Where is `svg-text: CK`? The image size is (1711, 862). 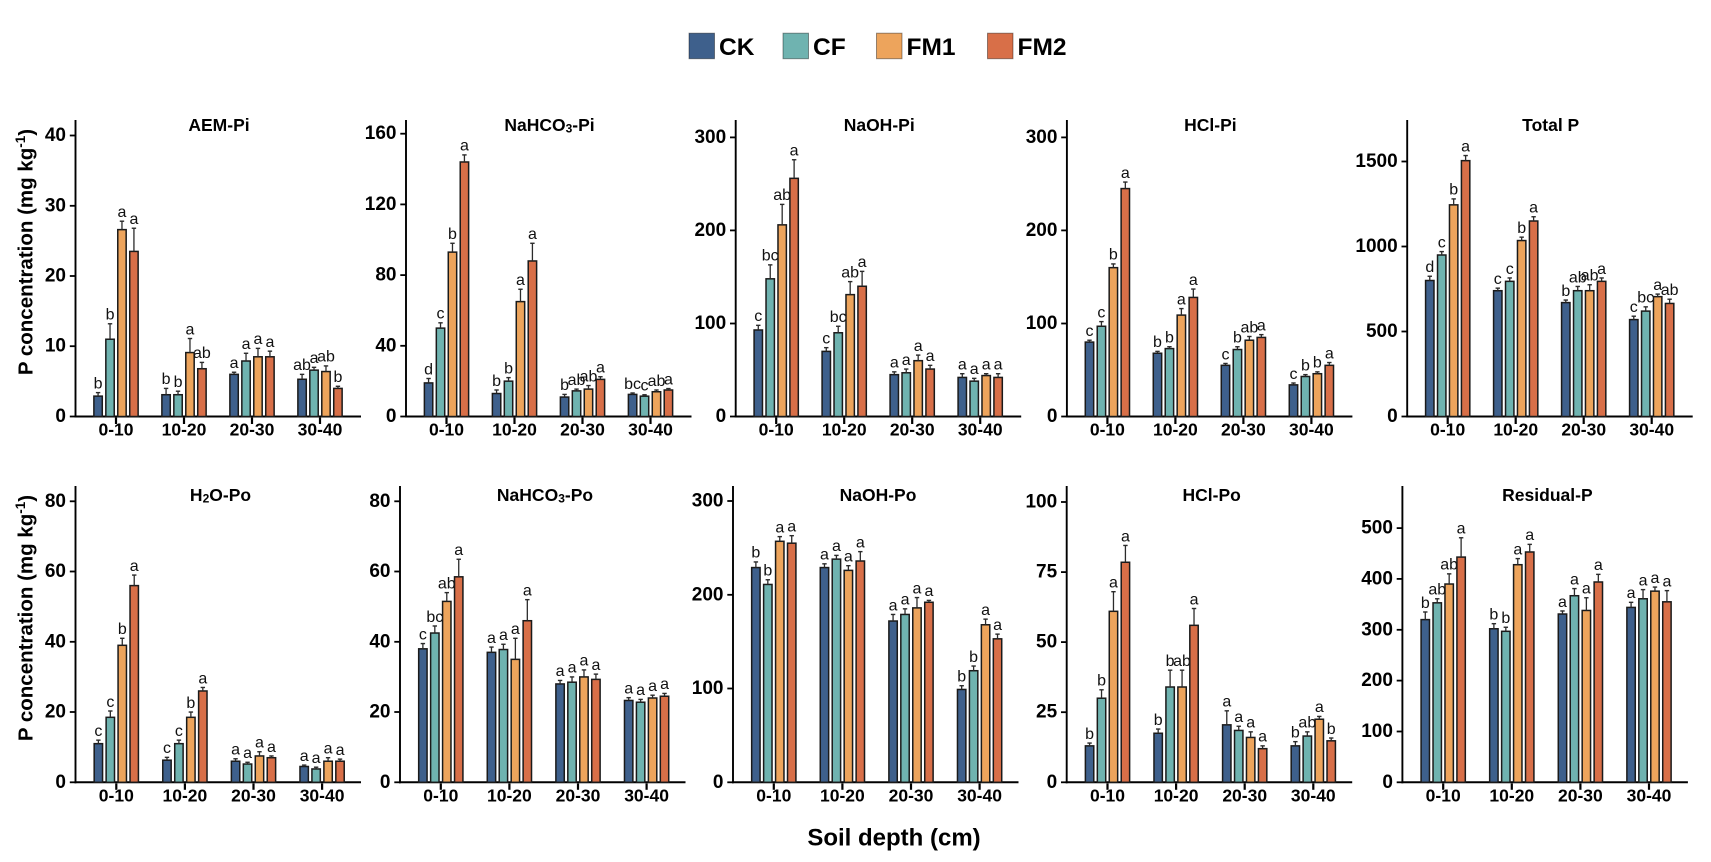
svg-text: CK is located at coordinates (737, 47).